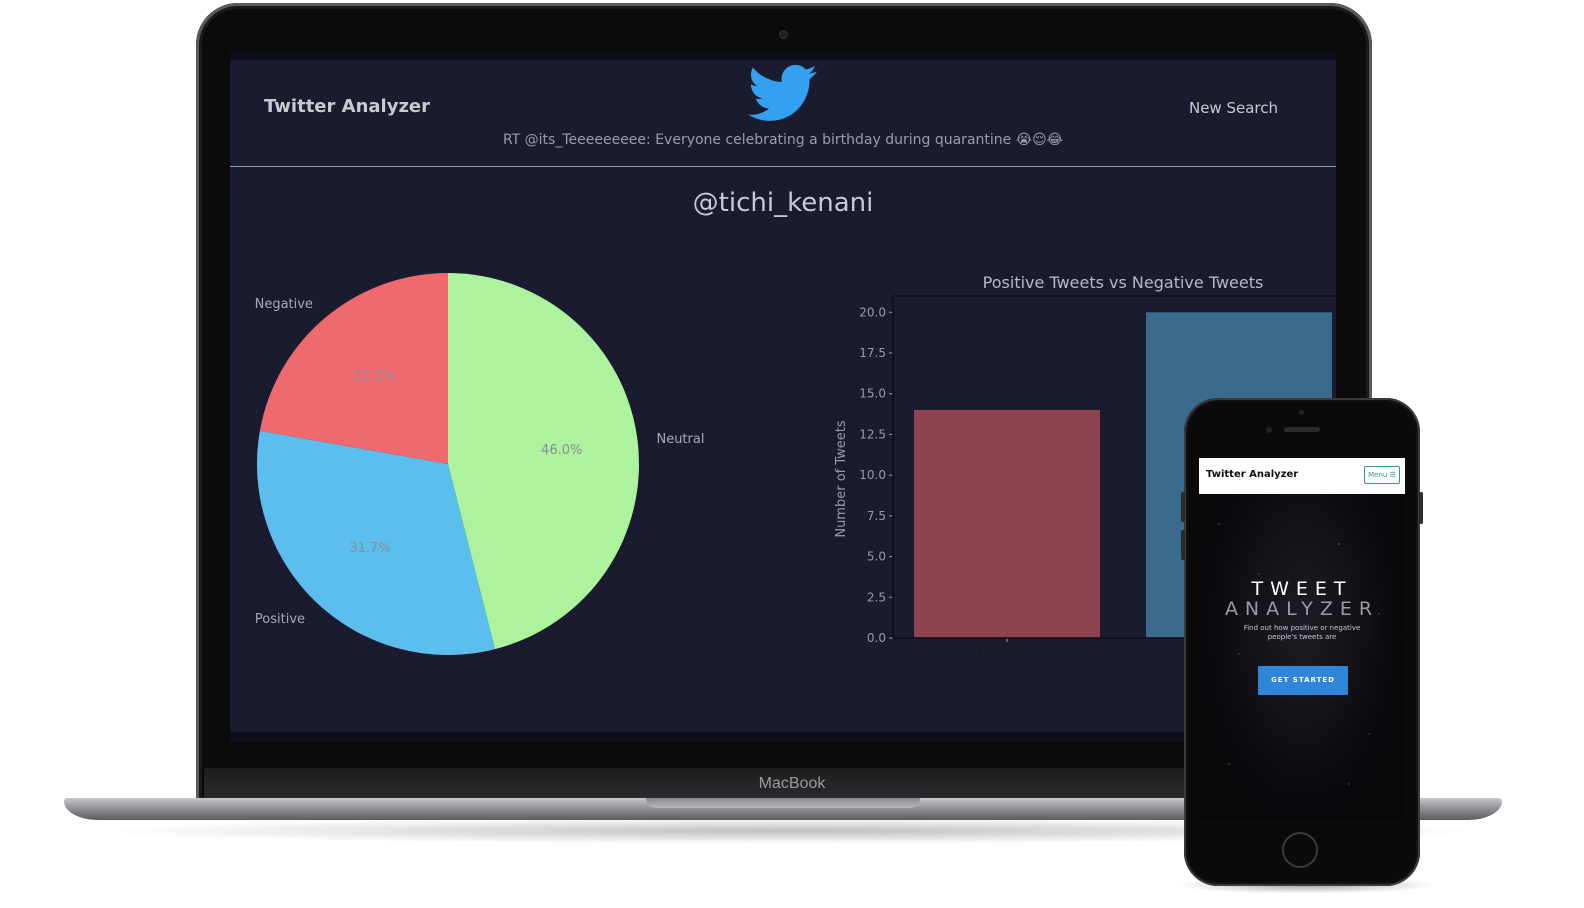 The height and width of the screenshot is (908, 1584). Describe the element at coordinates (876, 516) in the screenshot. I see `y-tick-label: 7.5` at that location.